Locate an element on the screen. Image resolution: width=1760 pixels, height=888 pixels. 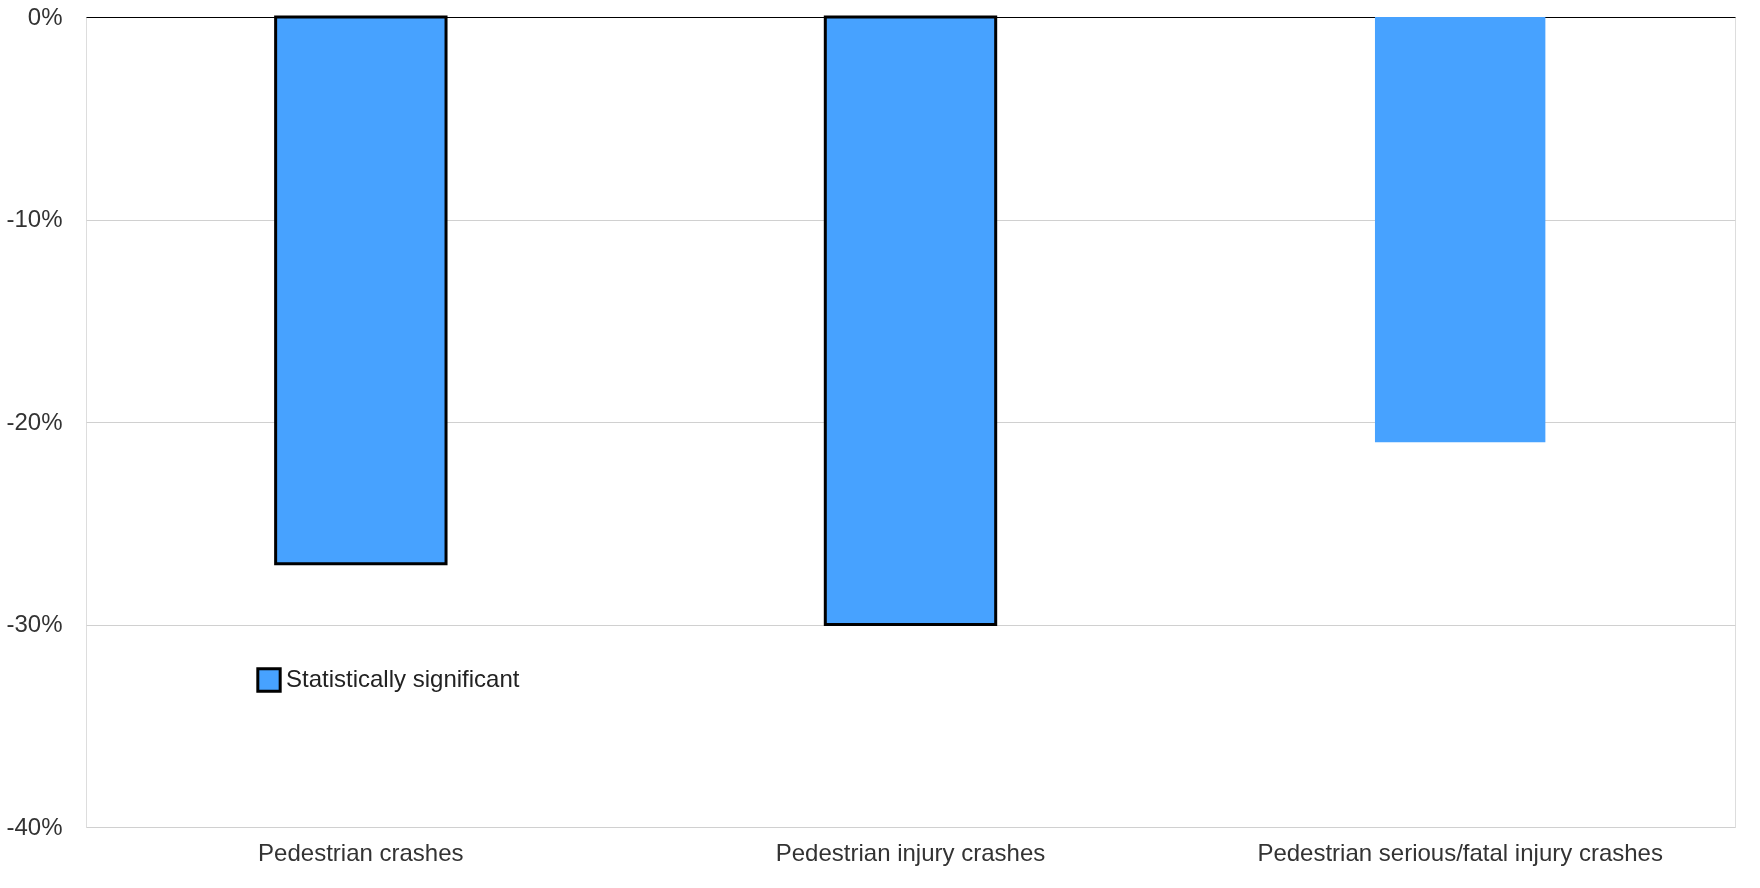
y-tick-label: -40% is located at coordinates (34, 826).